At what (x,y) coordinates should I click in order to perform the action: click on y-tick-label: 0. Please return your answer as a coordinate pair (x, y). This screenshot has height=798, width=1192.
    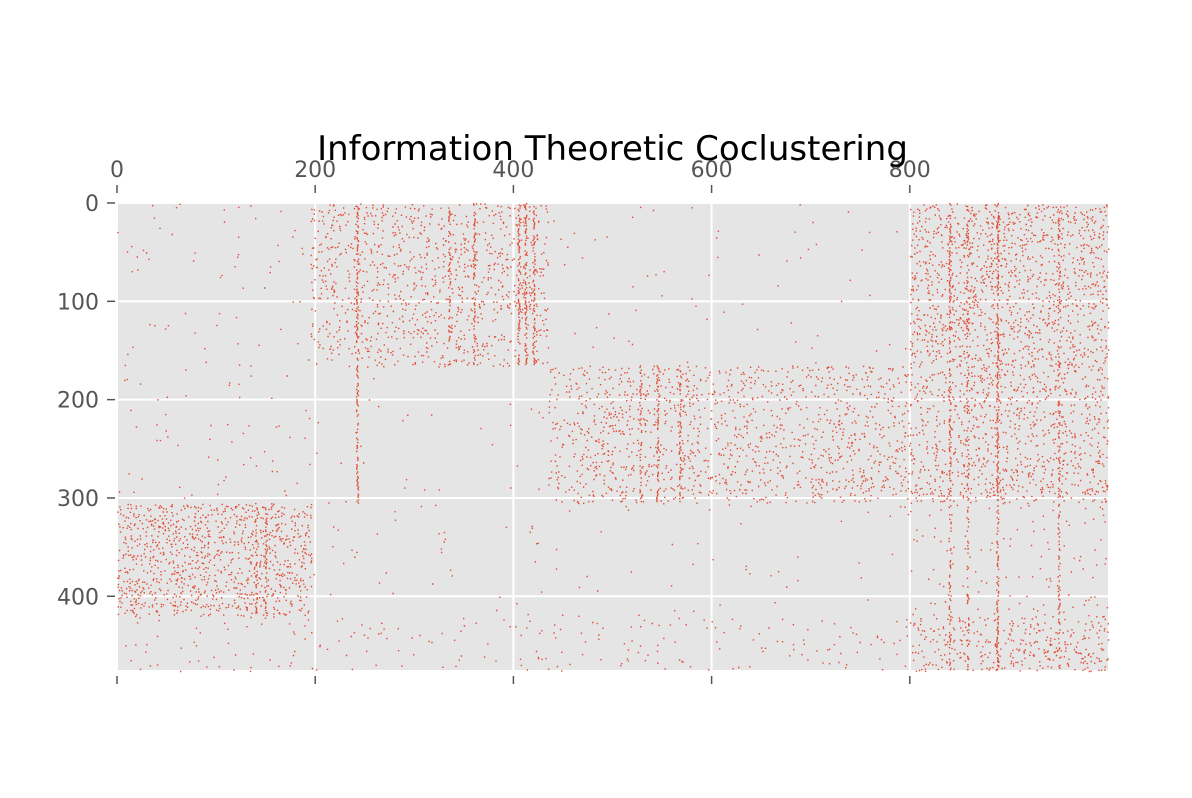
    Looking at the image, I should click on (92, 204).